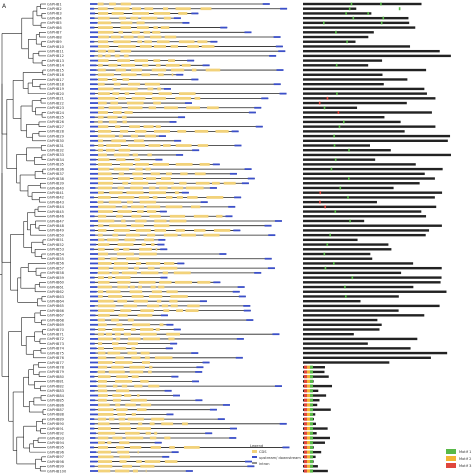  I want to click on gene-label: GhPHB14, so click(56, 66).